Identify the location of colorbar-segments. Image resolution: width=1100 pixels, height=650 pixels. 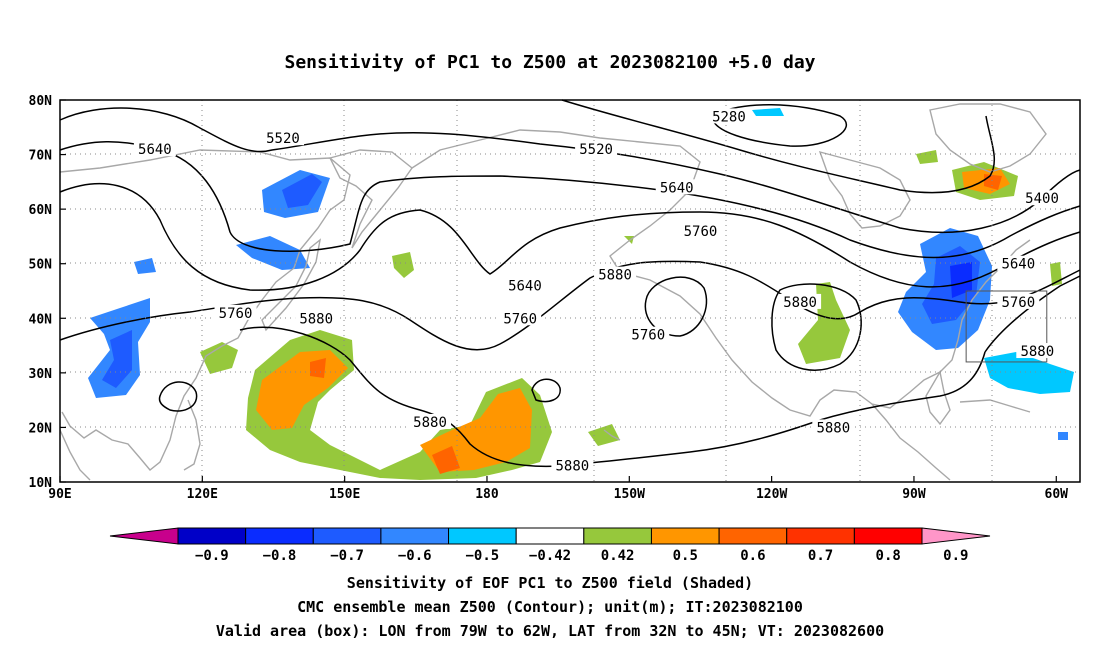
(550, 536).